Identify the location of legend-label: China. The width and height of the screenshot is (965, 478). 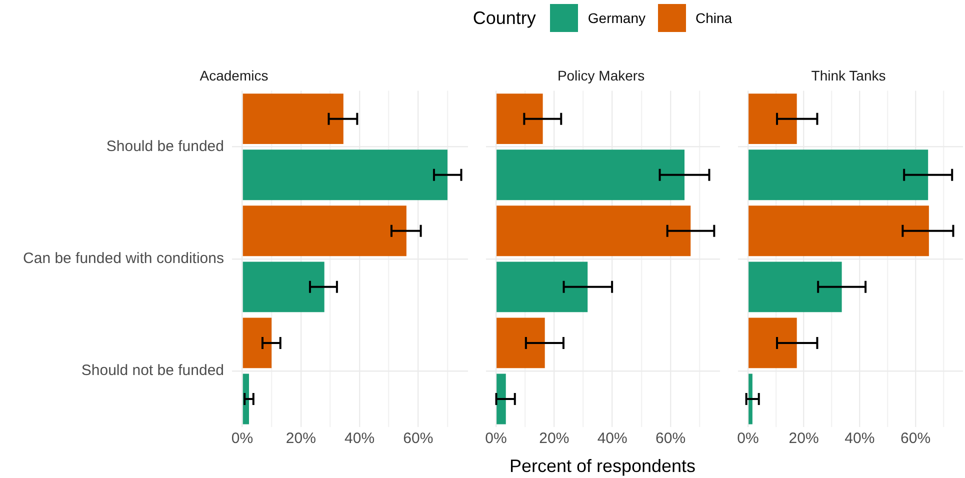
(714, 18).